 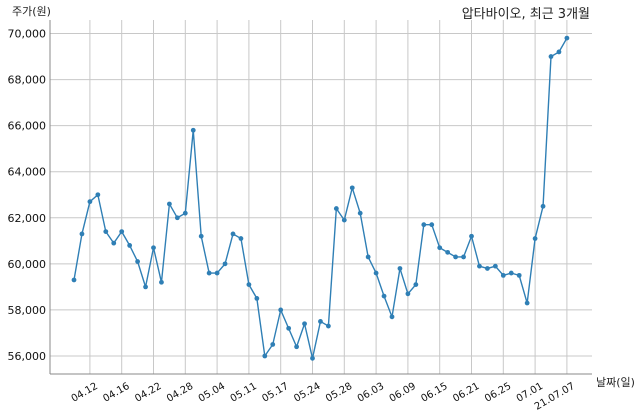 What do you see at coordinates (275, 393) in the screenshot?
I see `x-tick-label: 05.17` at bounding box center [275, 393].